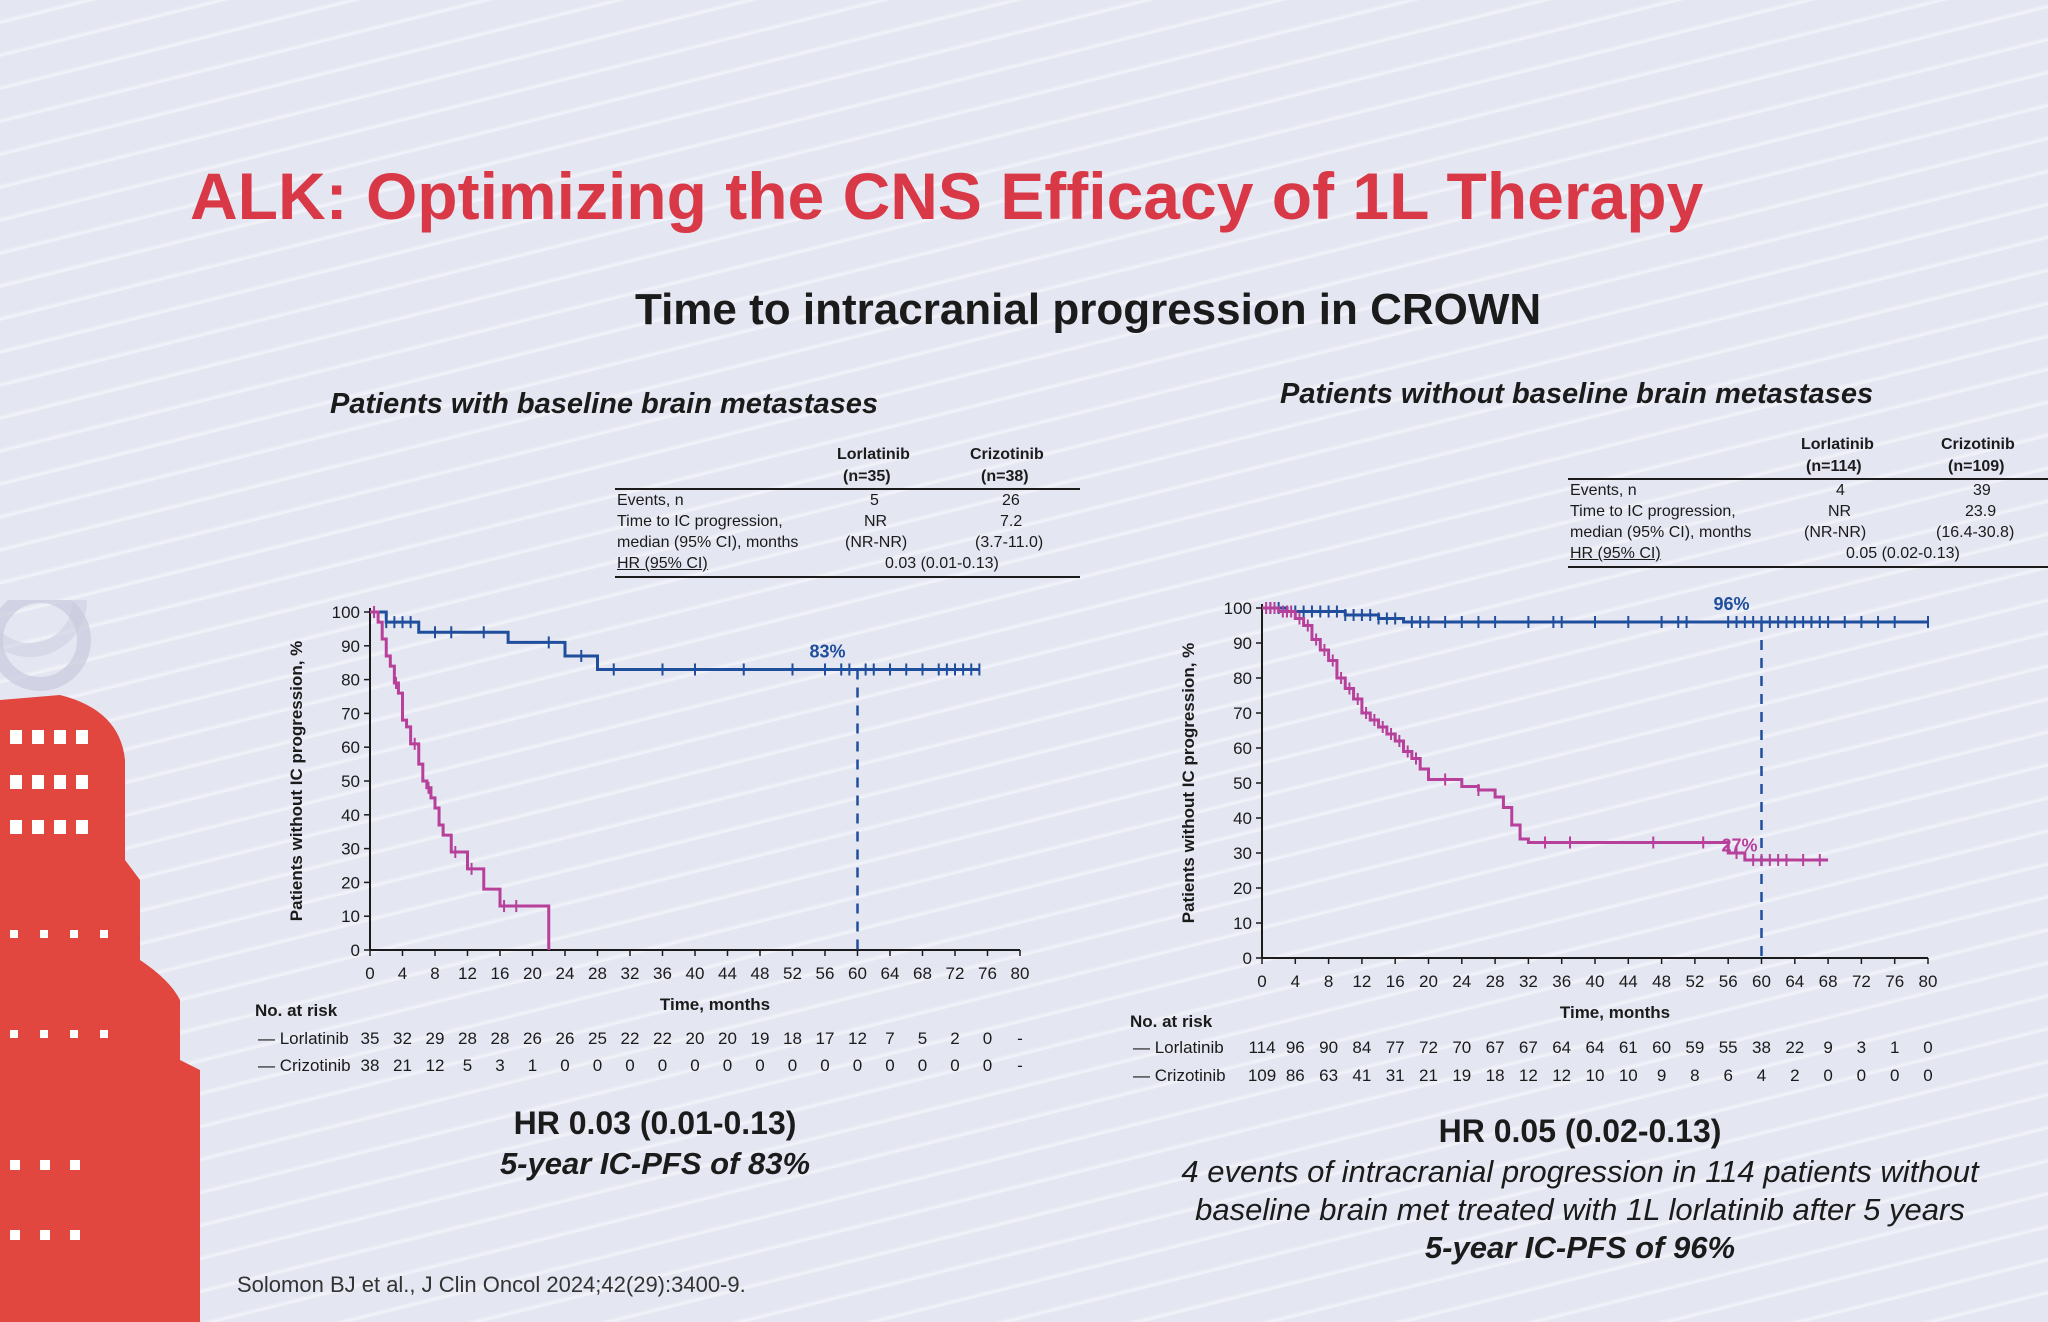 The height and width of the screenshot is (1322, 2048). I want to click on right-risk-criz-value: 86, so click(1295, 1075).